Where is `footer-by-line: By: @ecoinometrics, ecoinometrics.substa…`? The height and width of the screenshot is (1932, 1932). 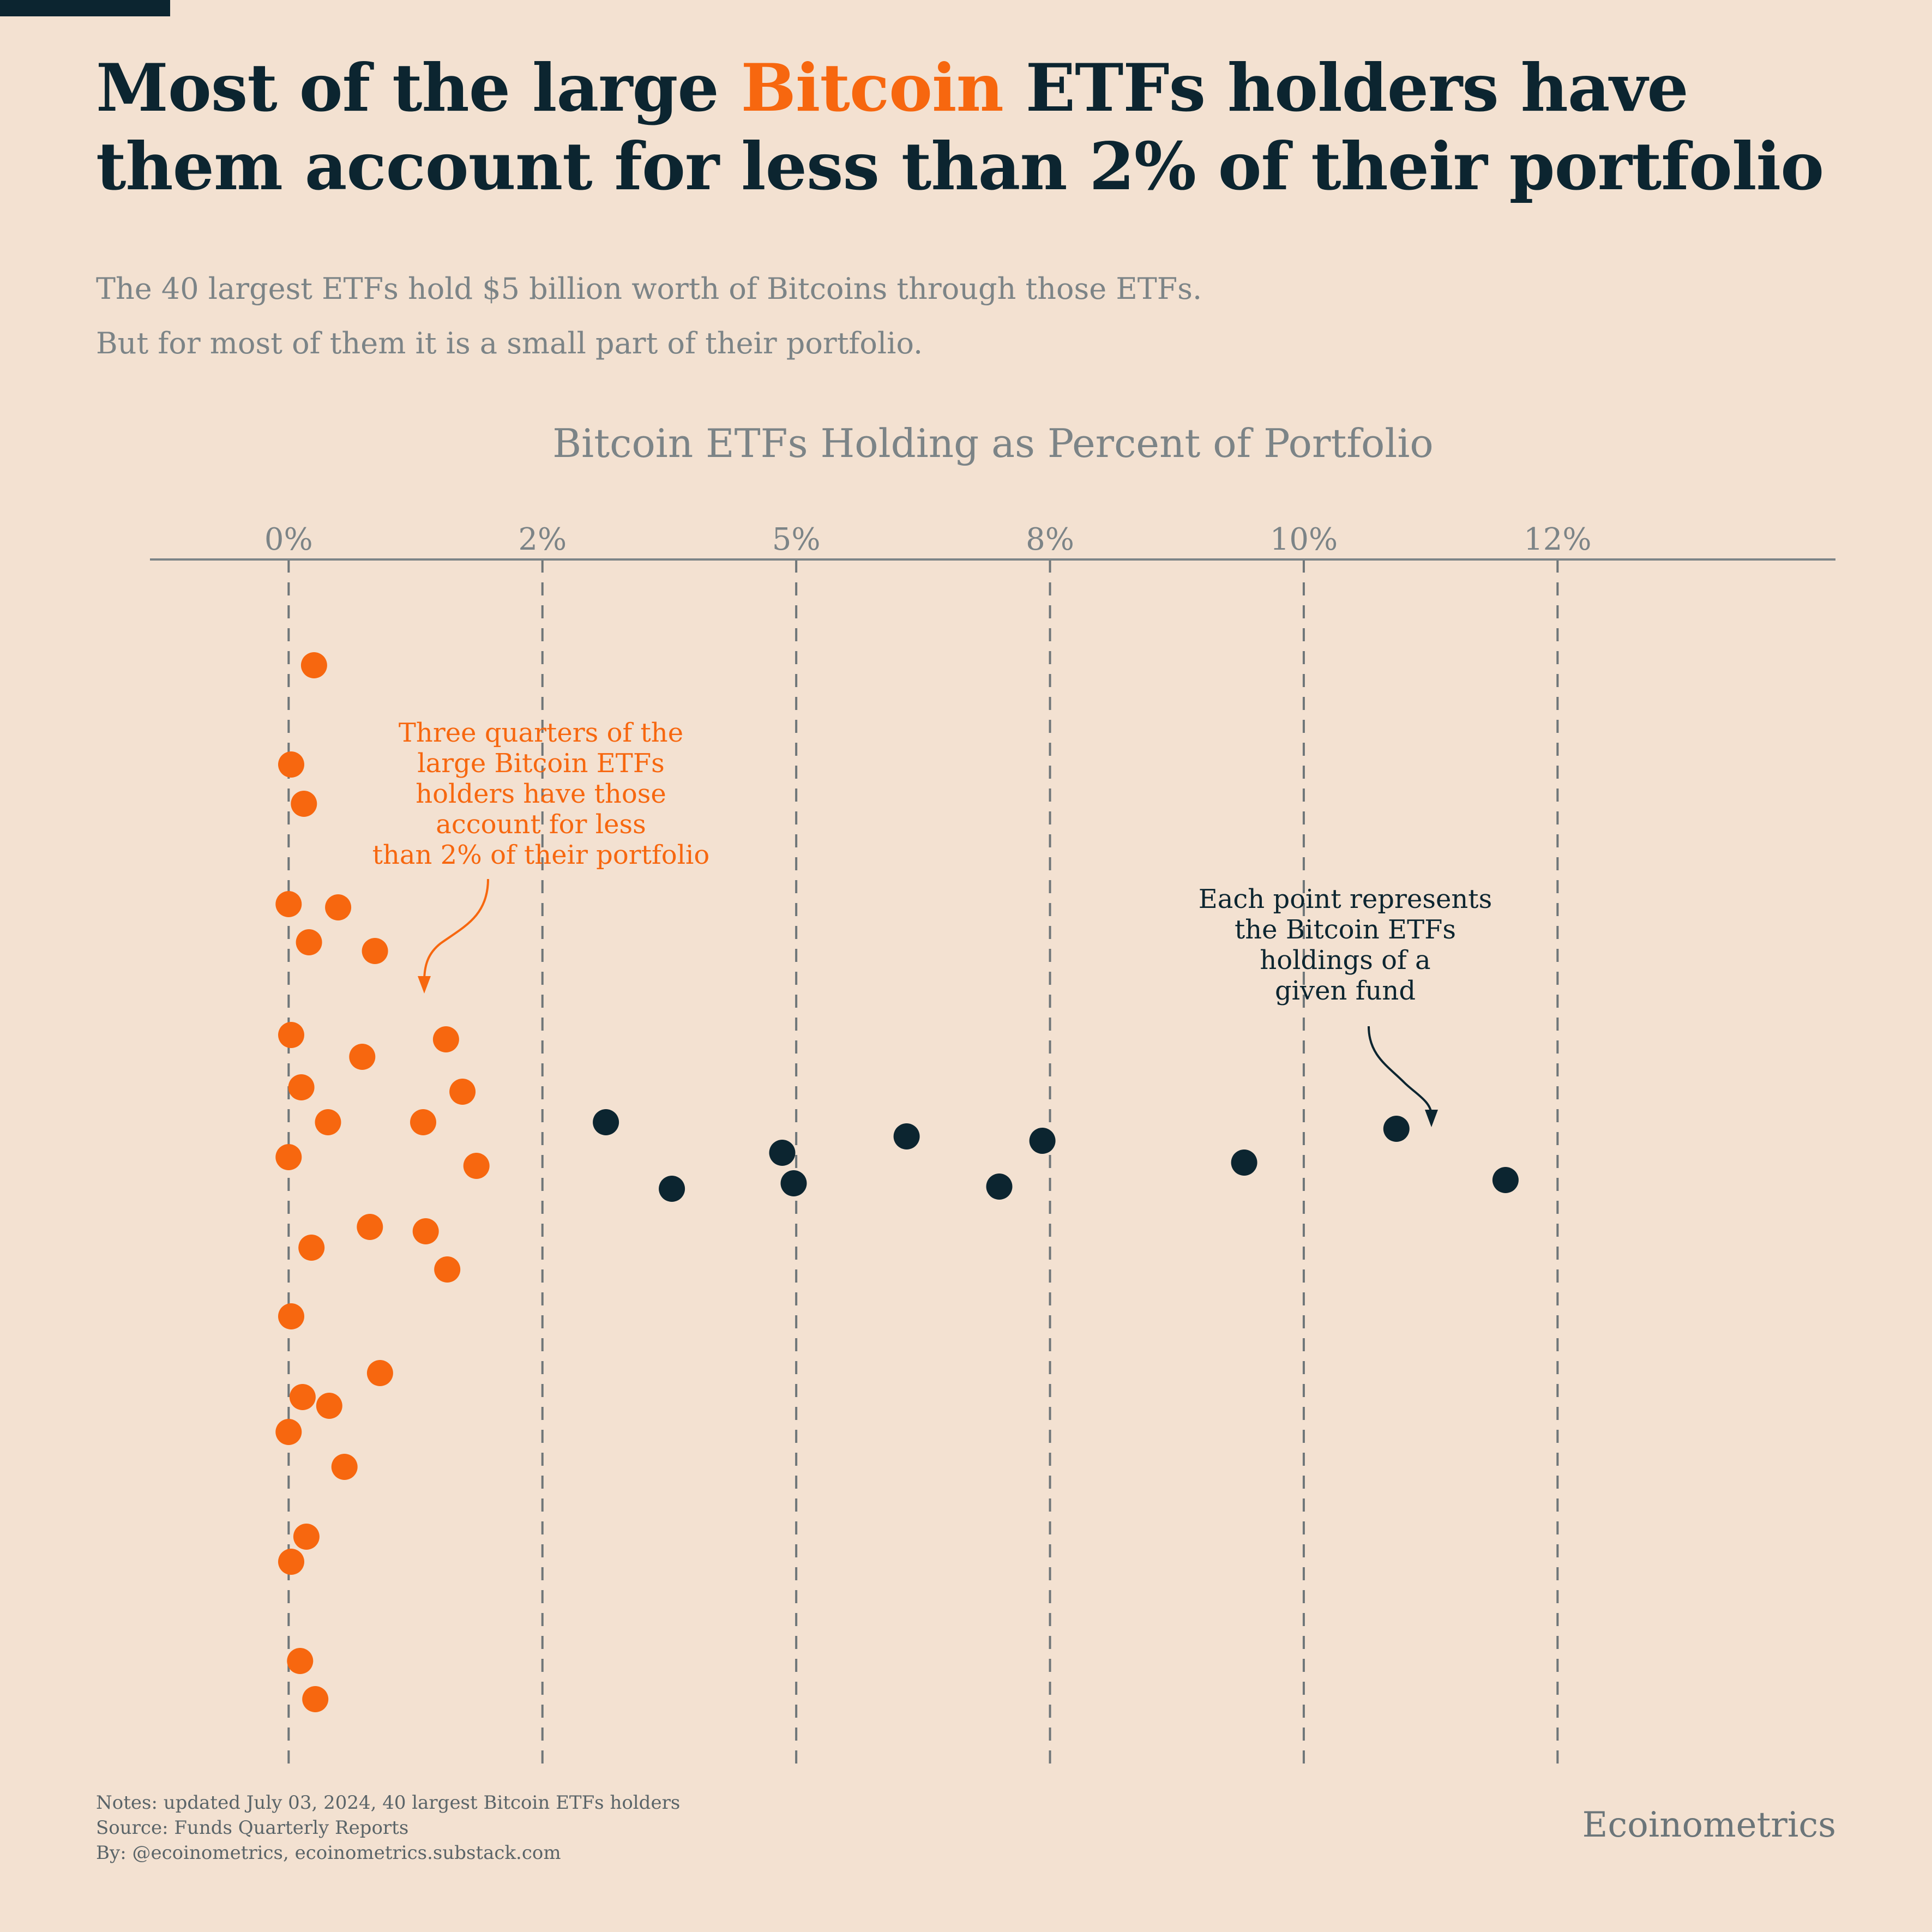
footer-by-line: By: @ecoinometrics, ecoinometrics.substa… is located at coordinates (328, 1853).